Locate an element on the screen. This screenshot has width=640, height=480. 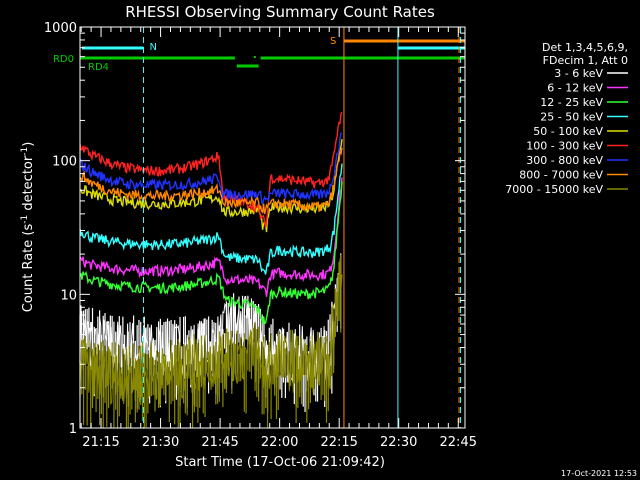
x-tick-label: 21:15 is located at coordinates (100, 442).